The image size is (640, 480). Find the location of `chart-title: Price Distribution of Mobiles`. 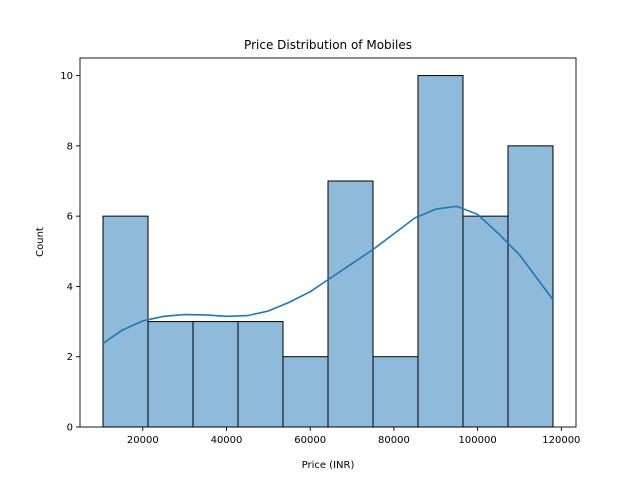

chart-title: Price Distribution of Mobiles is located at coordinates (328, 45).